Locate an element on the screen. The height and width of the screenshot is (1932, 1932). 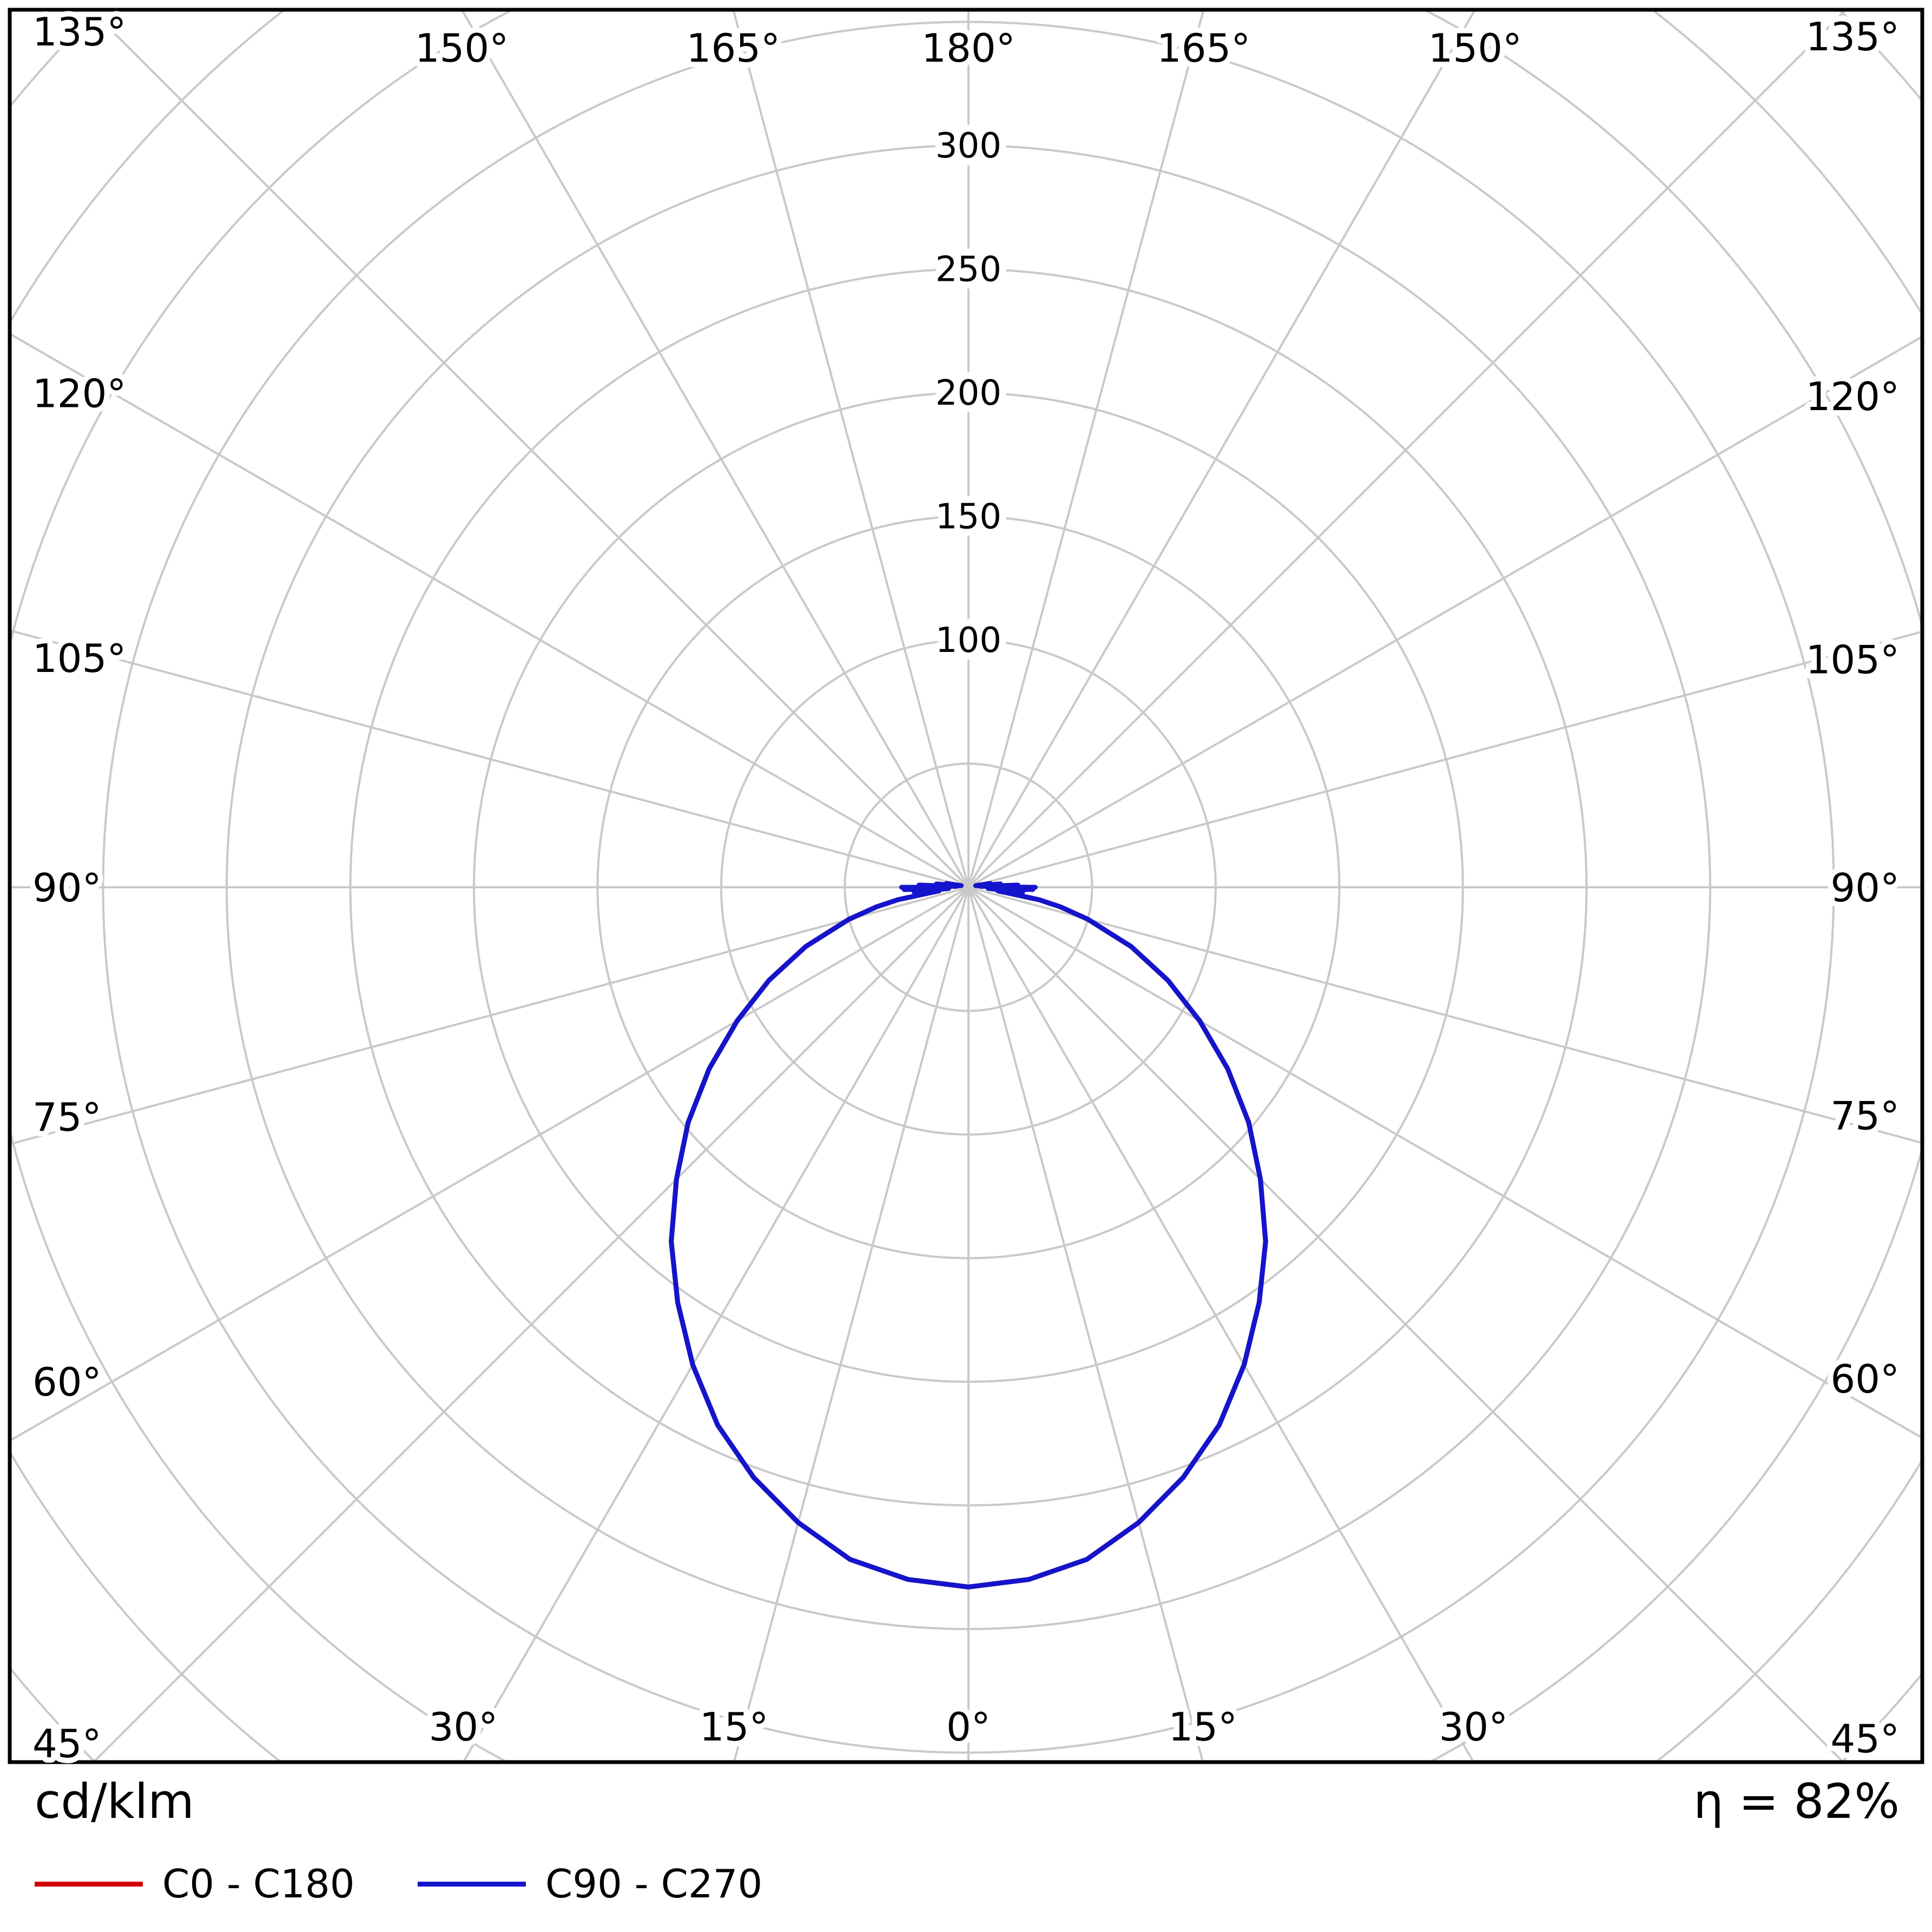
angle-label-120: 120° is located at coordinates (1853, 396).